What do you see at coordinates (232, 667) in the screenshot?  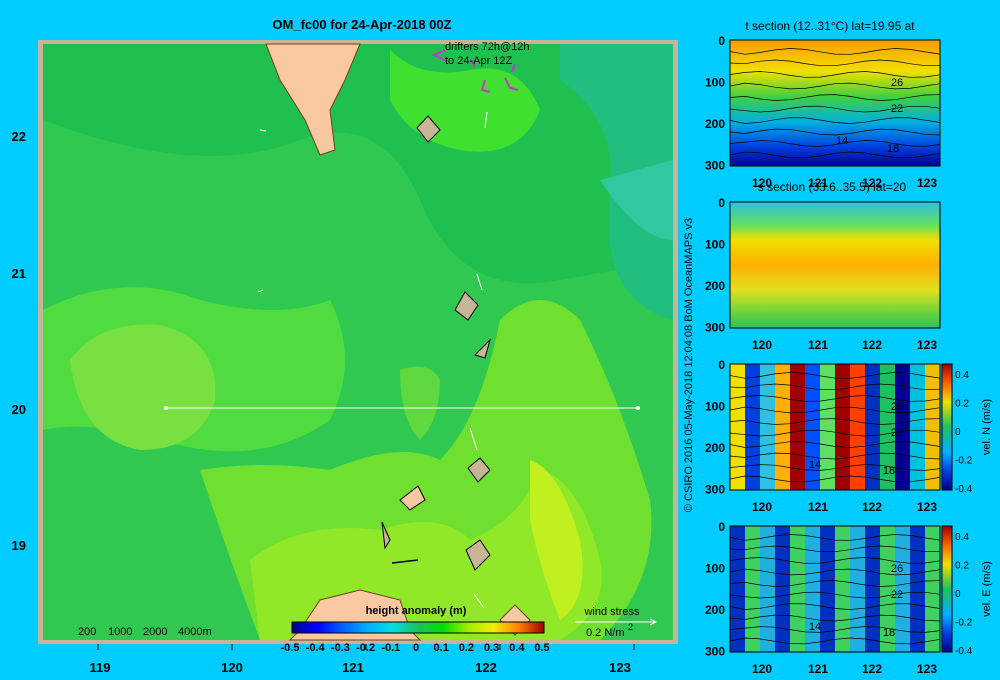 I see `map-xtick-120: 120` at bounding box center [232, 667].